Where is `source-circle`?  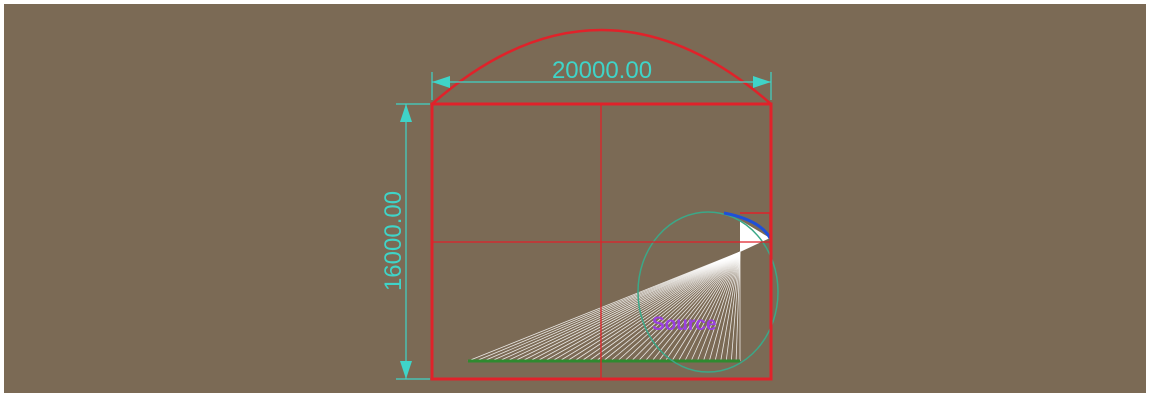
source-circle is located at coordinates (708, 292).